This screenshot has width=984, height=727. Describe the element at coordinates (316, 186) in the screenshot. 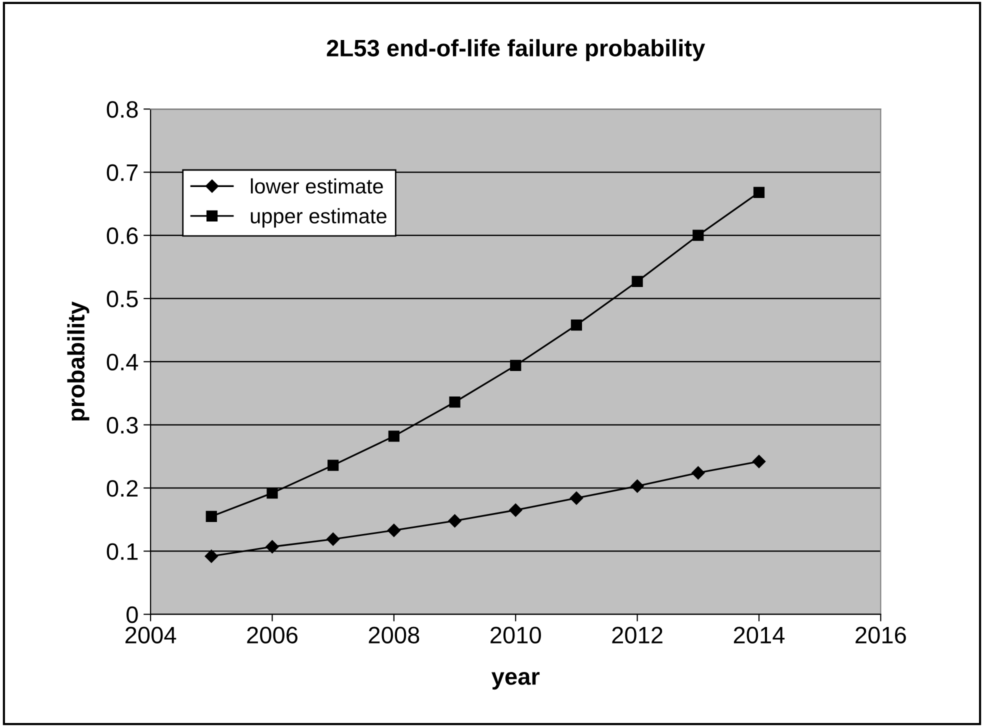

I see `legend-label: lower estimate` at that location.